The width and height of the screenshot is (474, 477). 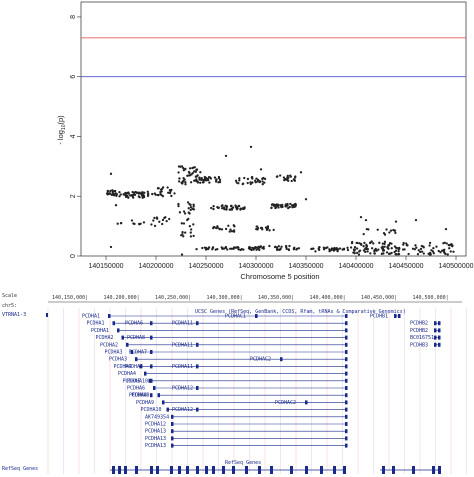 I want to click on y-tick-label: 2, so click(x=73, y=196).